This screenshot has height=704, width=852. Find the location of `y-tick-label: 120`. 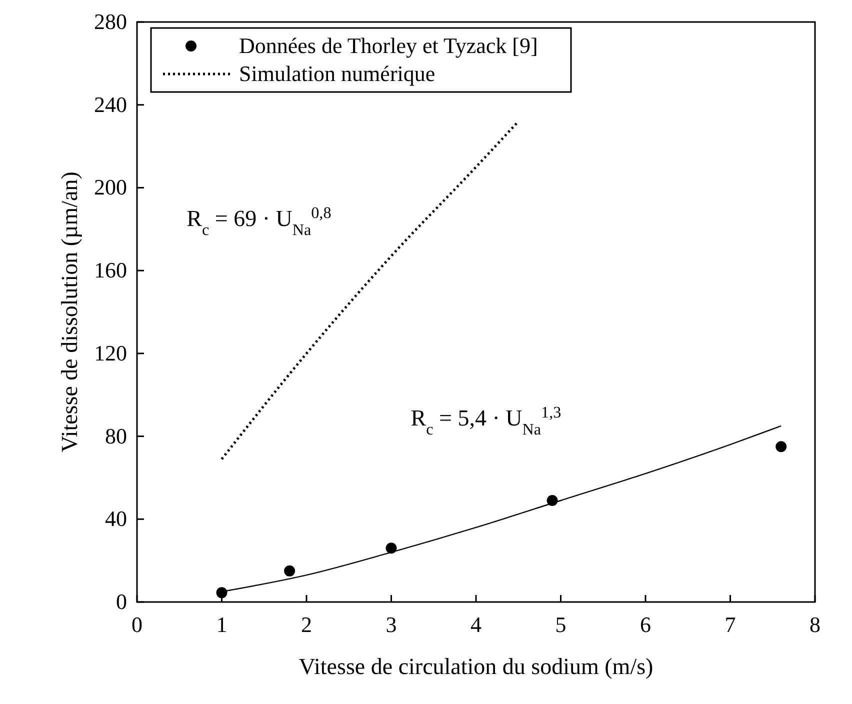

y-tick-label: 120 is located at coordinates (110, 353).